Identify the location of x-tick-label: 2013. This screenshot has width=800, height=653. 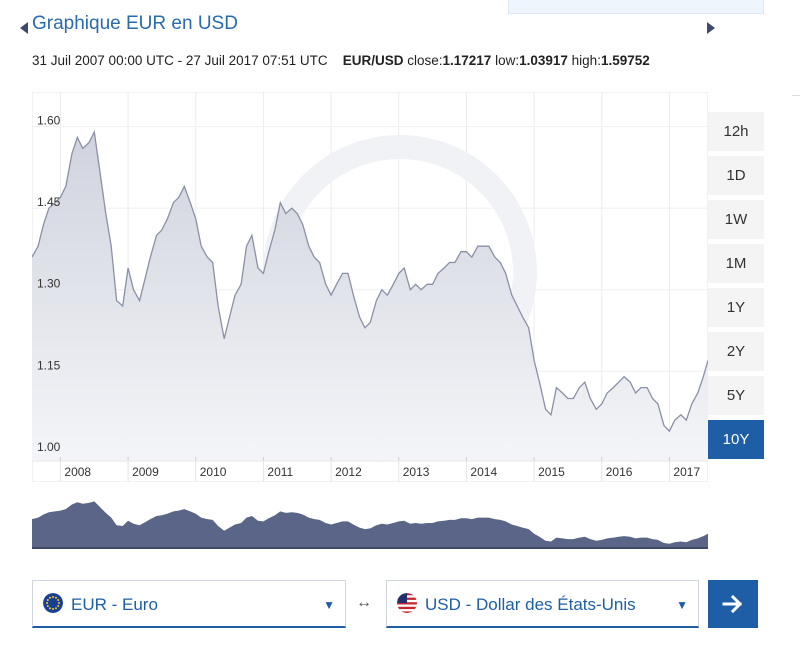
(416, 472).